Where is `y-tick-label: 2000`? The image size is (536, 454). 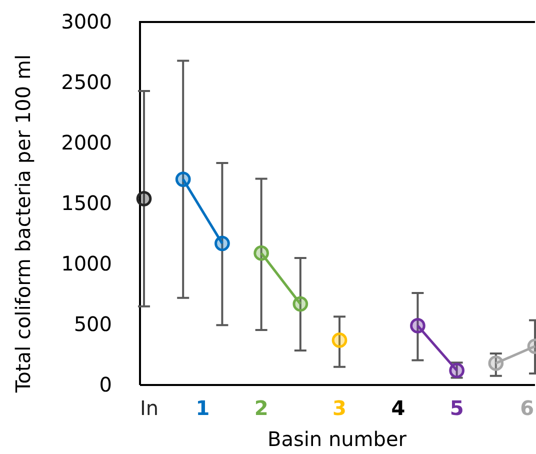
y-tick-label: 2000 is located at coordinates (86, 142).